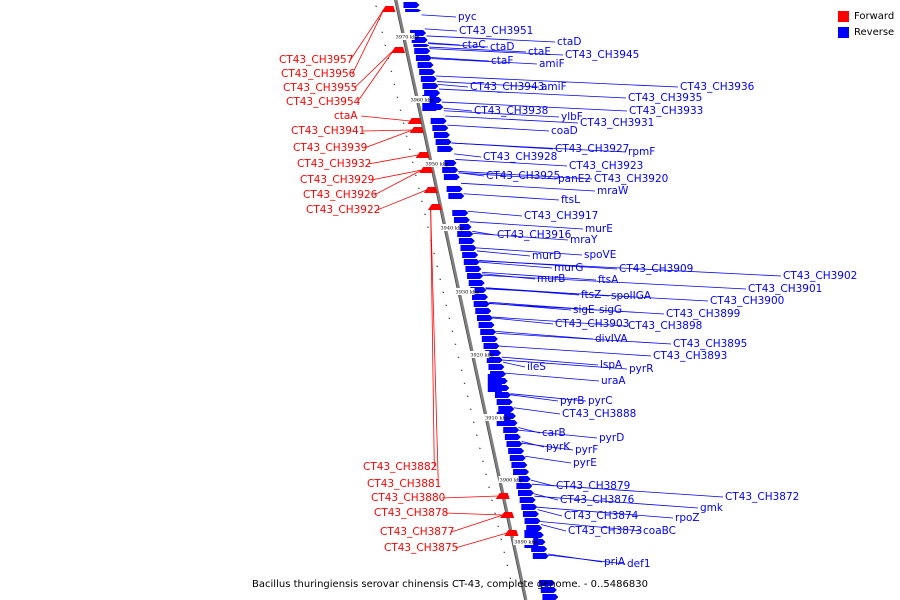 This screenshot has width=900, height=600. What do you see at coordinates (866, 32) in the screenshot?
I see `legend-item-reverse: Reverse` at bounding box center [866, 32].